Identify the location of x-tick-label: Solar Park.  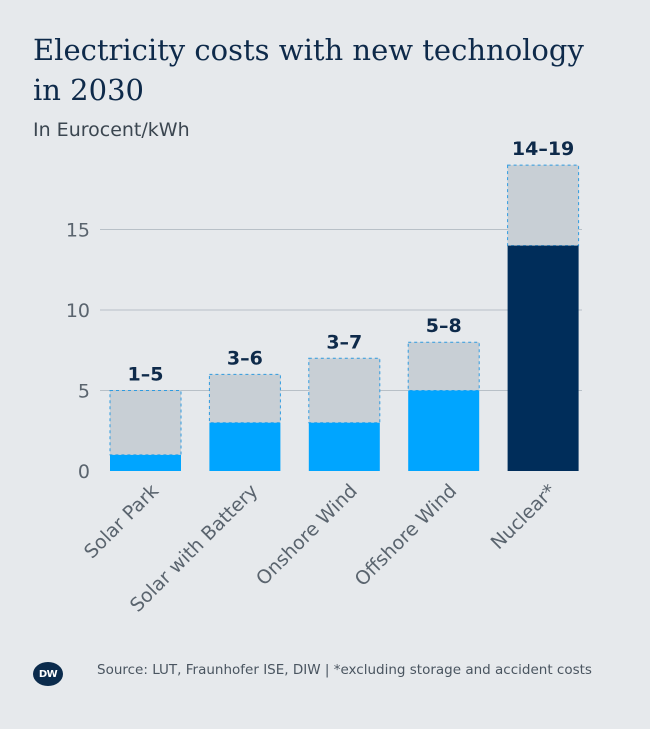
(121, 521).